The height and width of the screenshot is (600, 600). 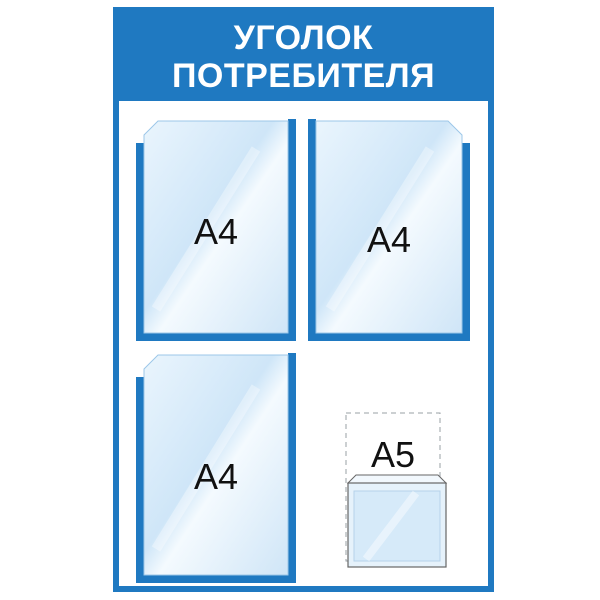 I want to click on a4-pocket-top-left: A4, so click(x=216, y=230).